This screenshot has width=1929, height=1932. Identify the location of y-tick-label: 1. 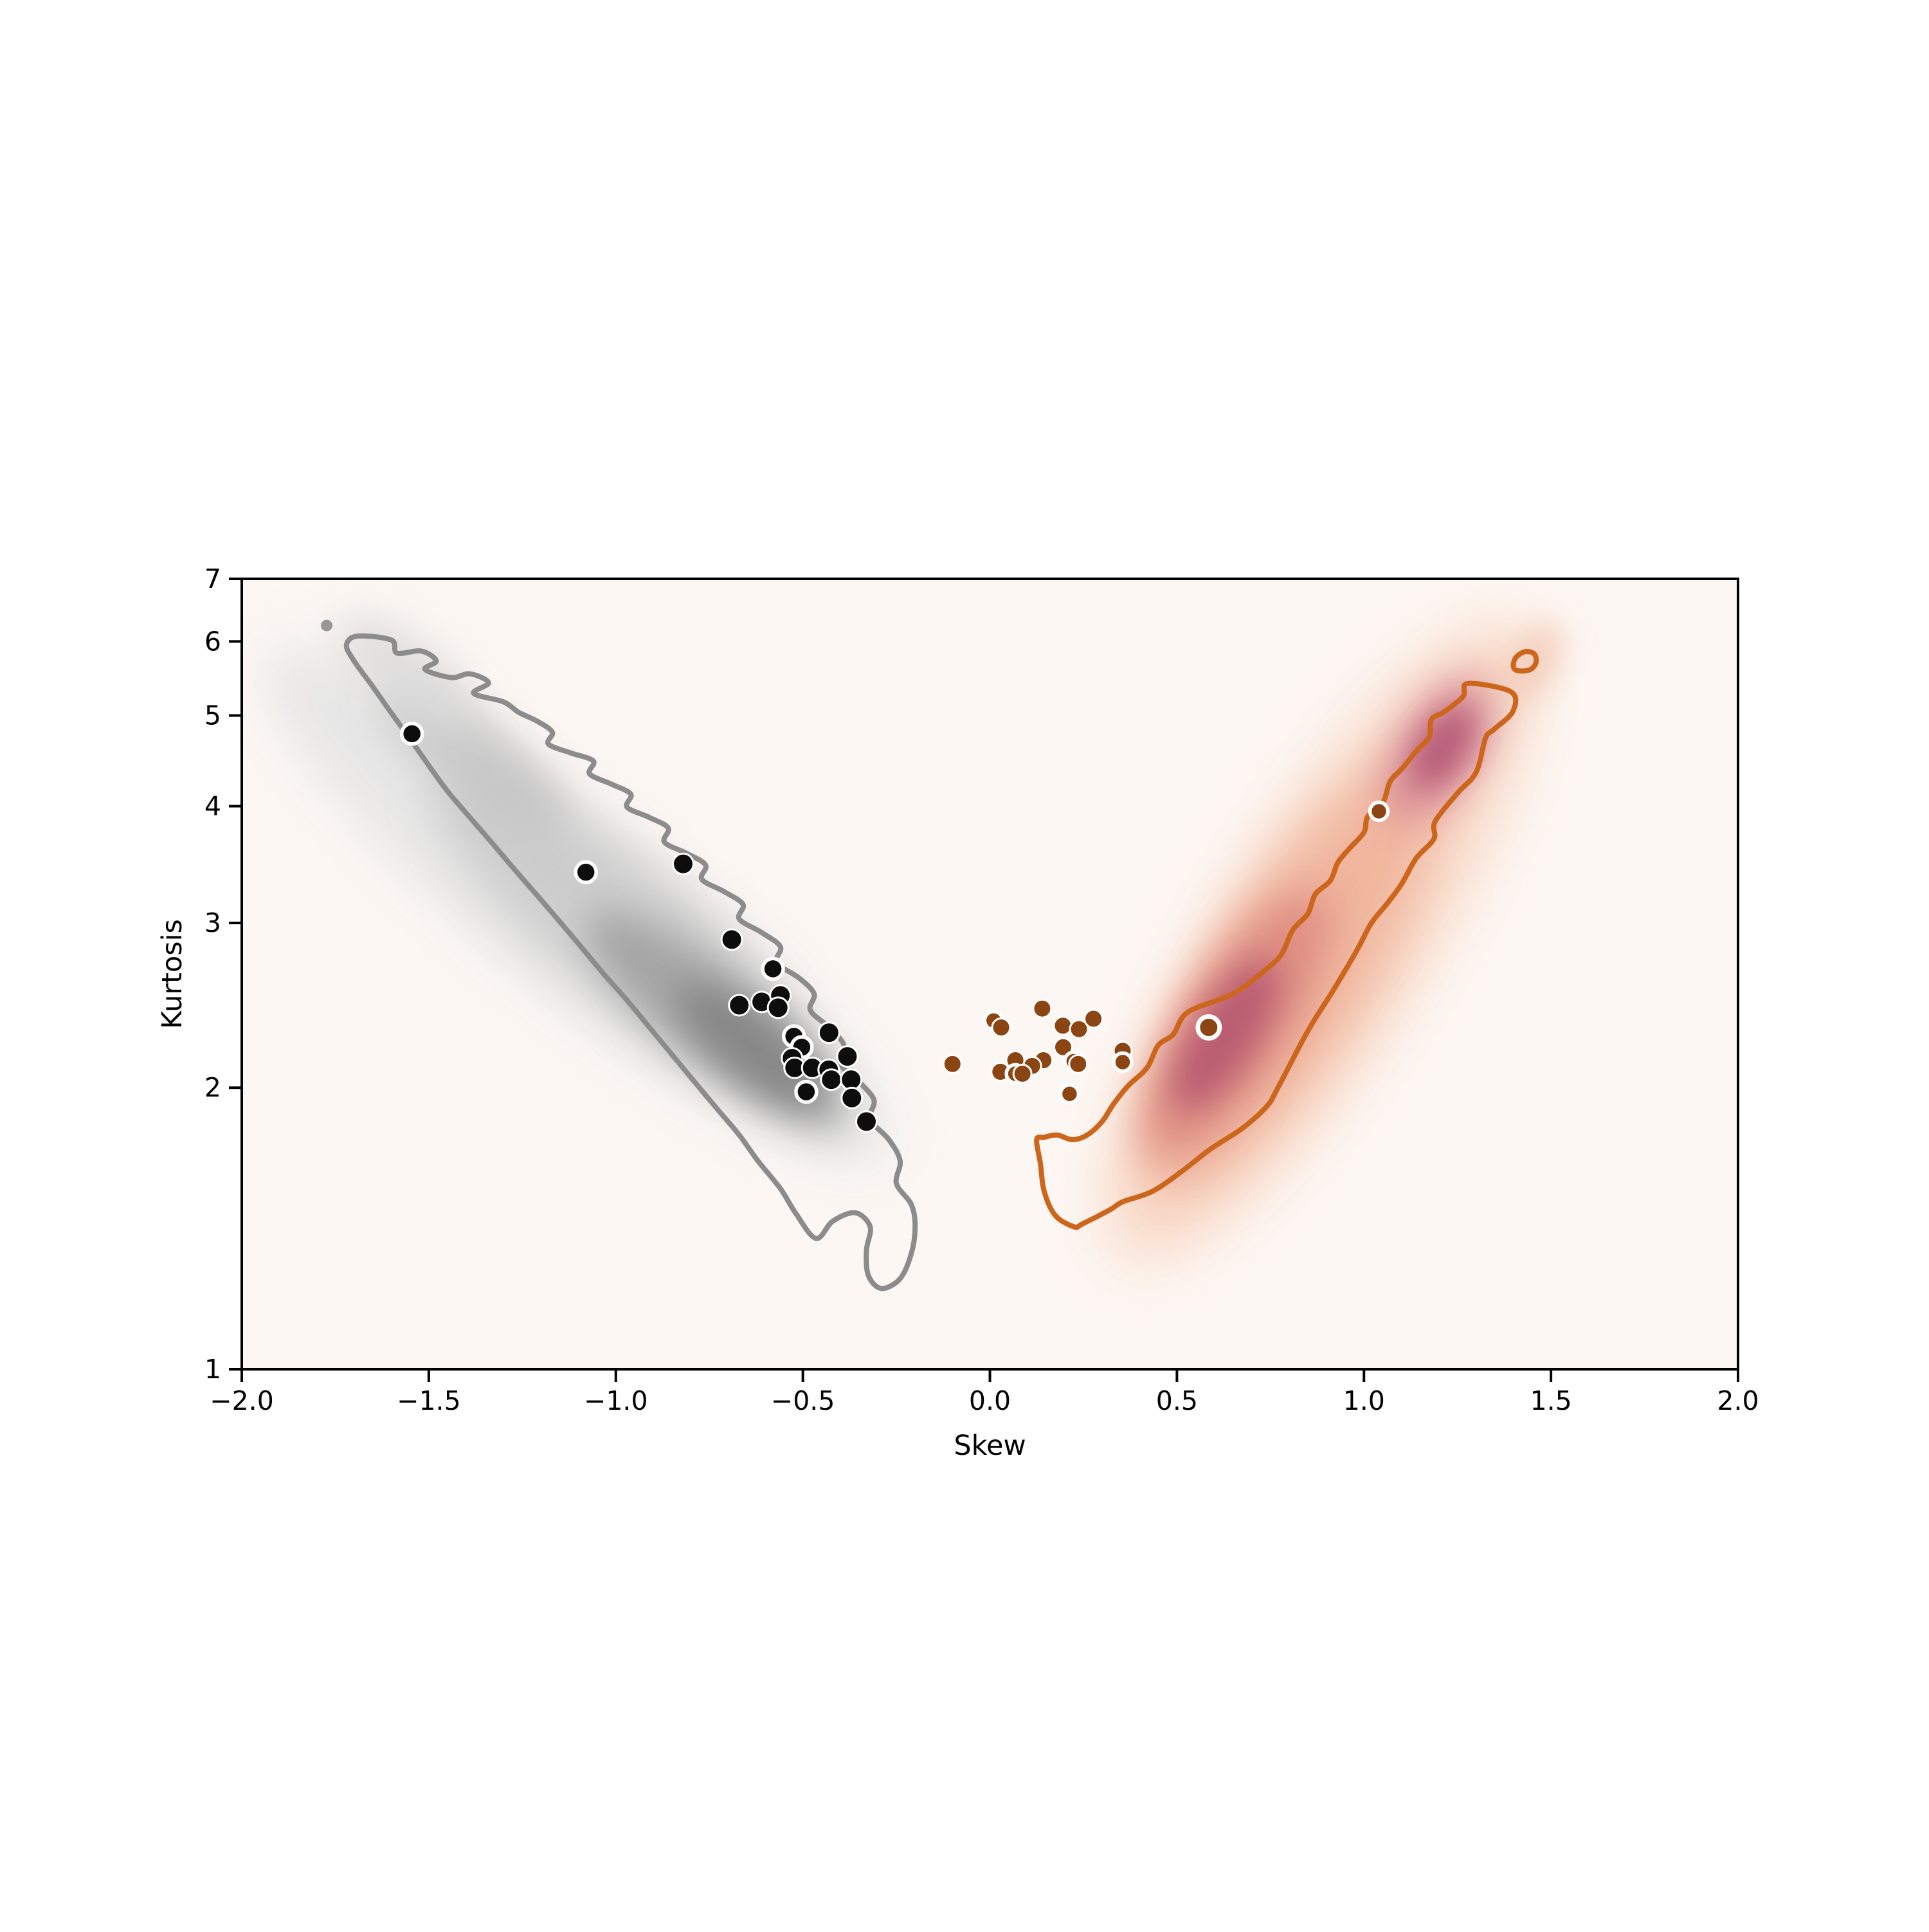
(212, 1370).